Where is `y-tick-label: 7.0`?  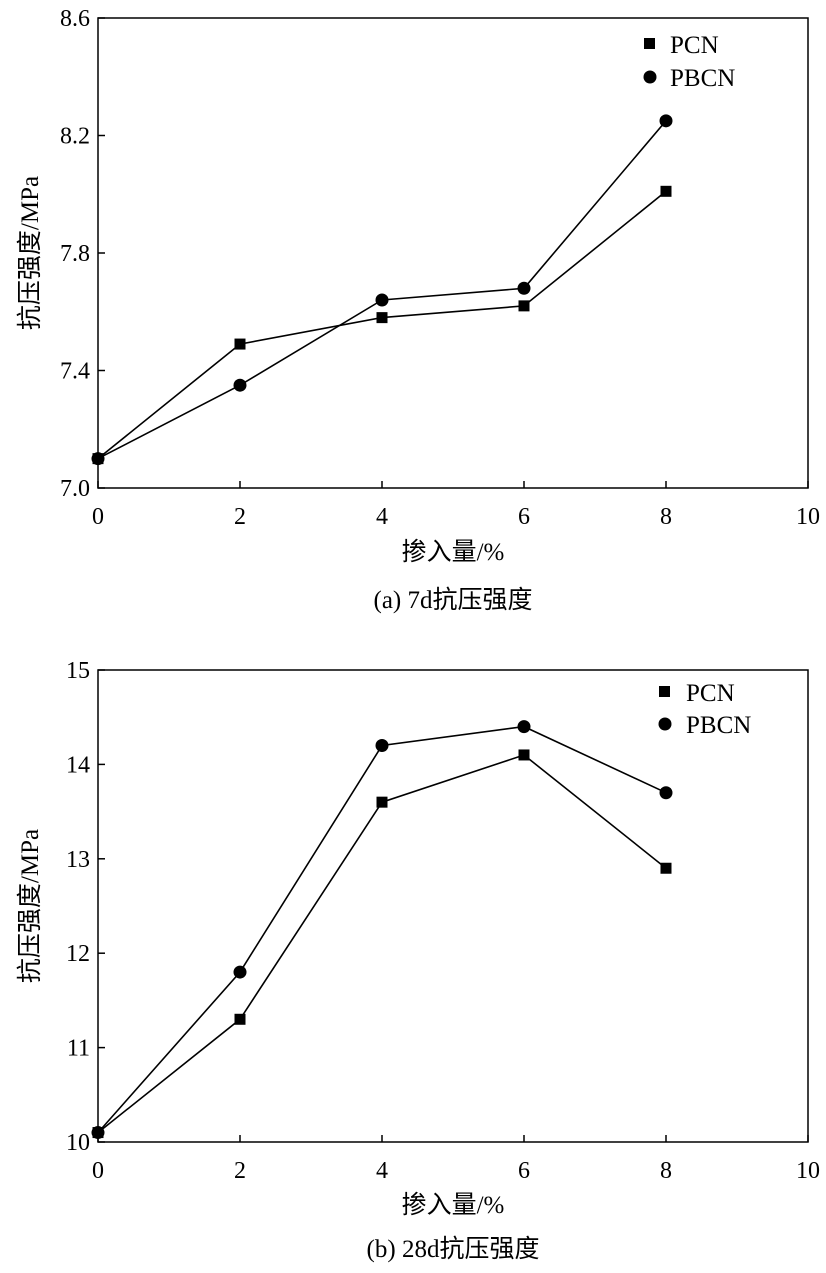 y-tick-label: 7.0 is located at coordinates (75, 489).